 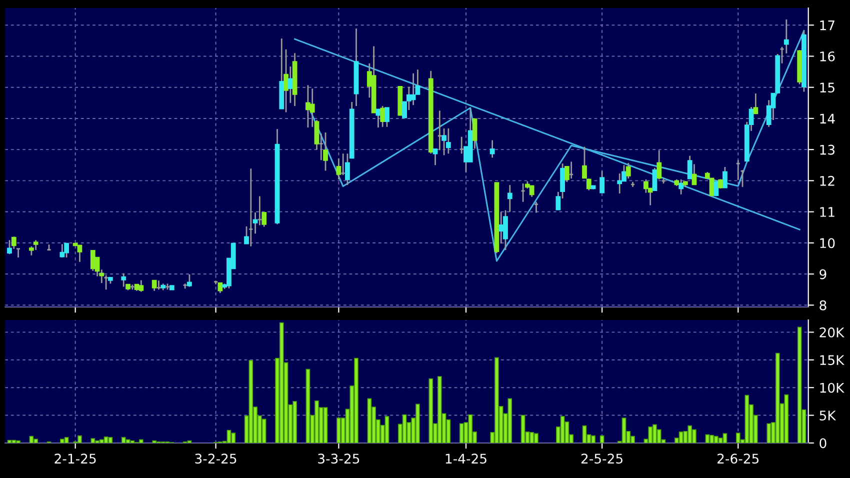 I want to click on y-tick-label: 8, so click(x=823, y=305).